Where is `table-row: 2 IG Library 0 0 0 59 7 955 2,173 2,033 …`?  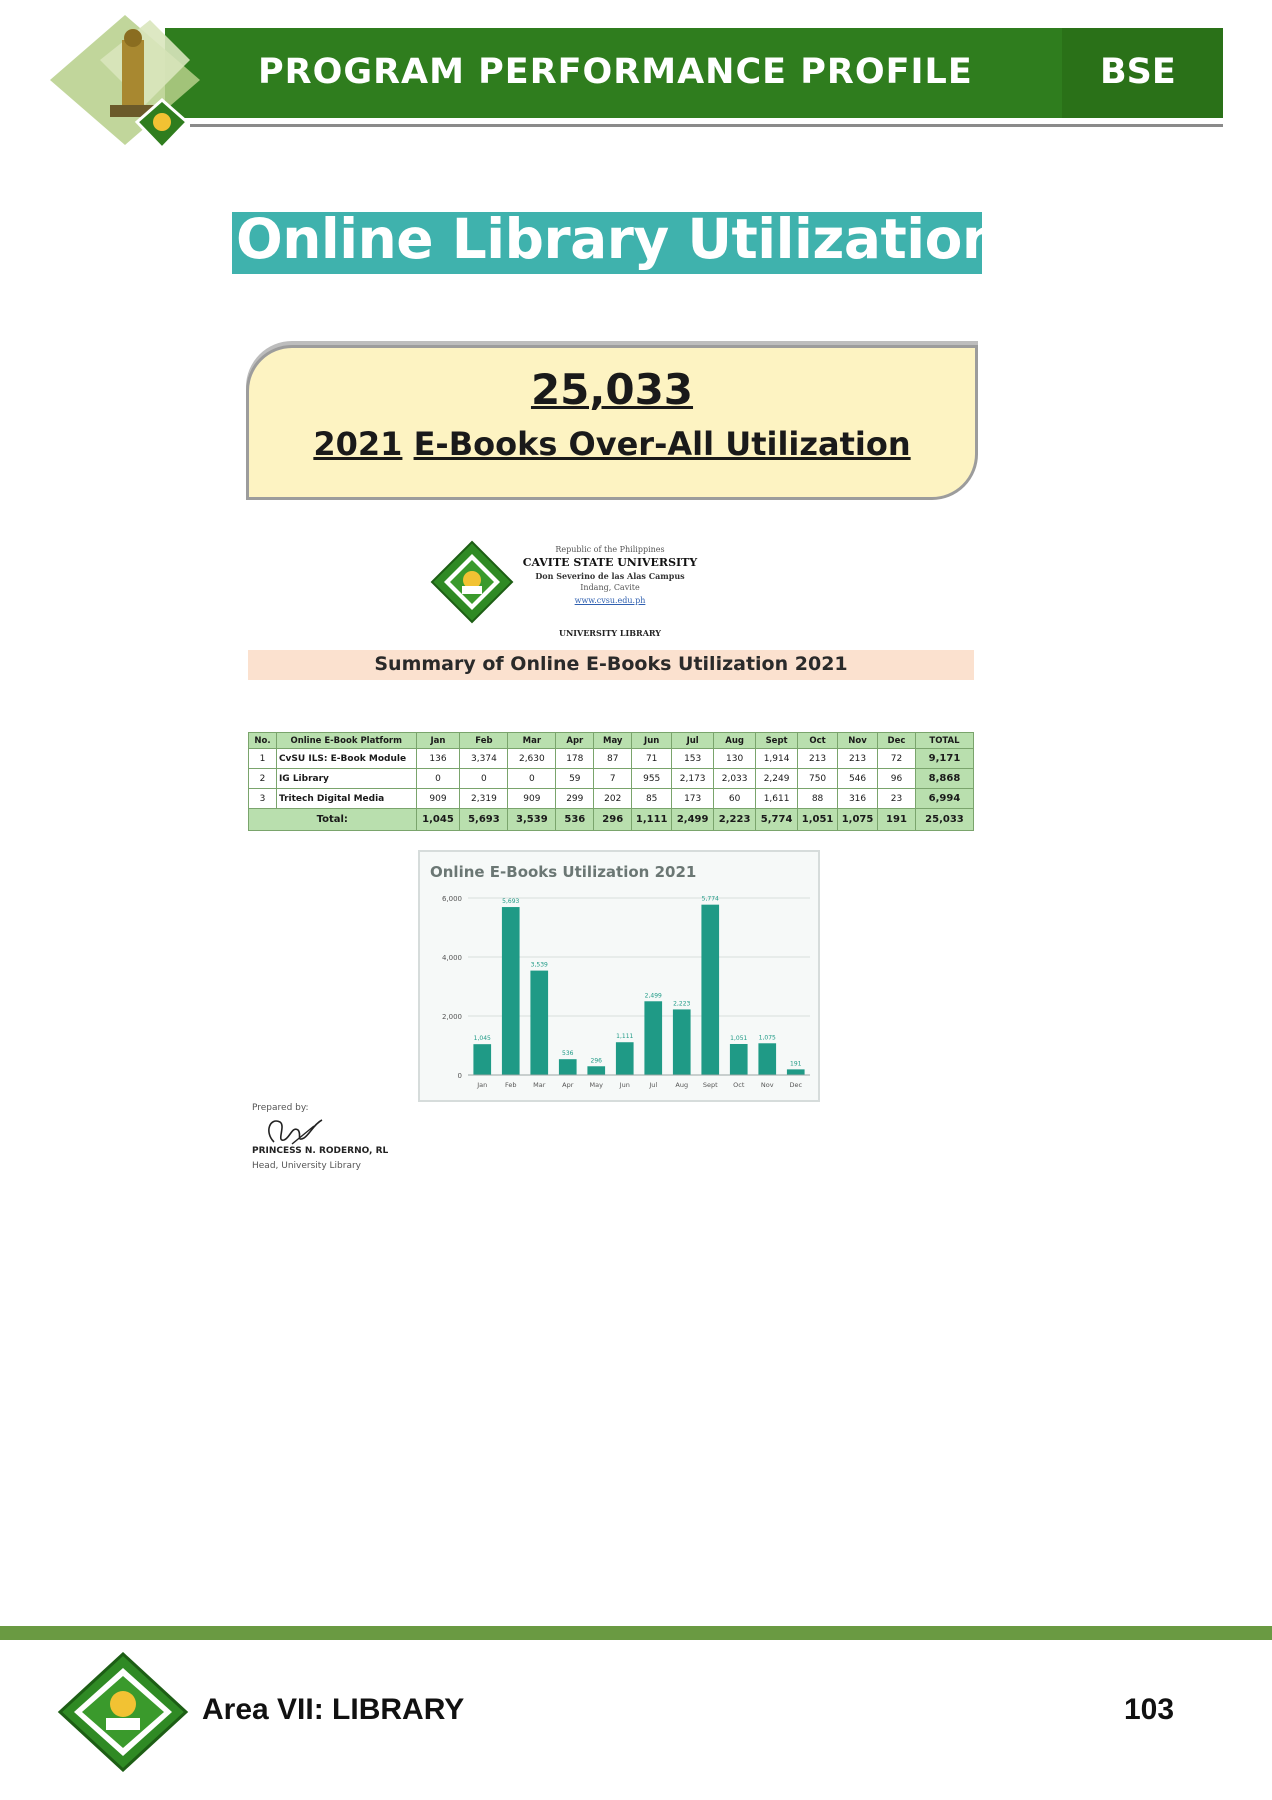 table-row: 2 IG Library 0 0 0 59 7 955 2,173 2,033 … is located at coordinates (611, 778).